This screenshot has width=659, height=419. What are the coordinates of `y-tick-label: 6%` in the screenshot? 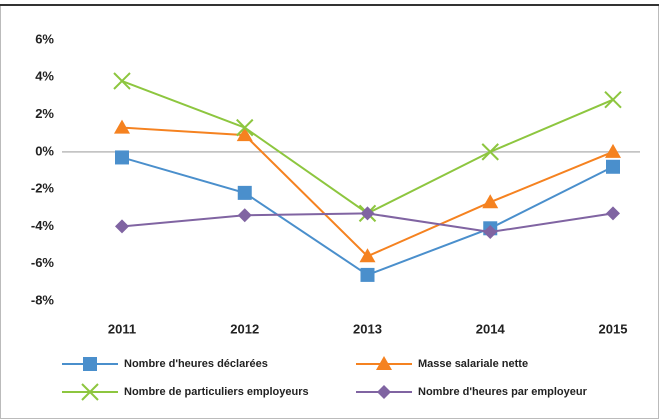 It's located at (44, 38).